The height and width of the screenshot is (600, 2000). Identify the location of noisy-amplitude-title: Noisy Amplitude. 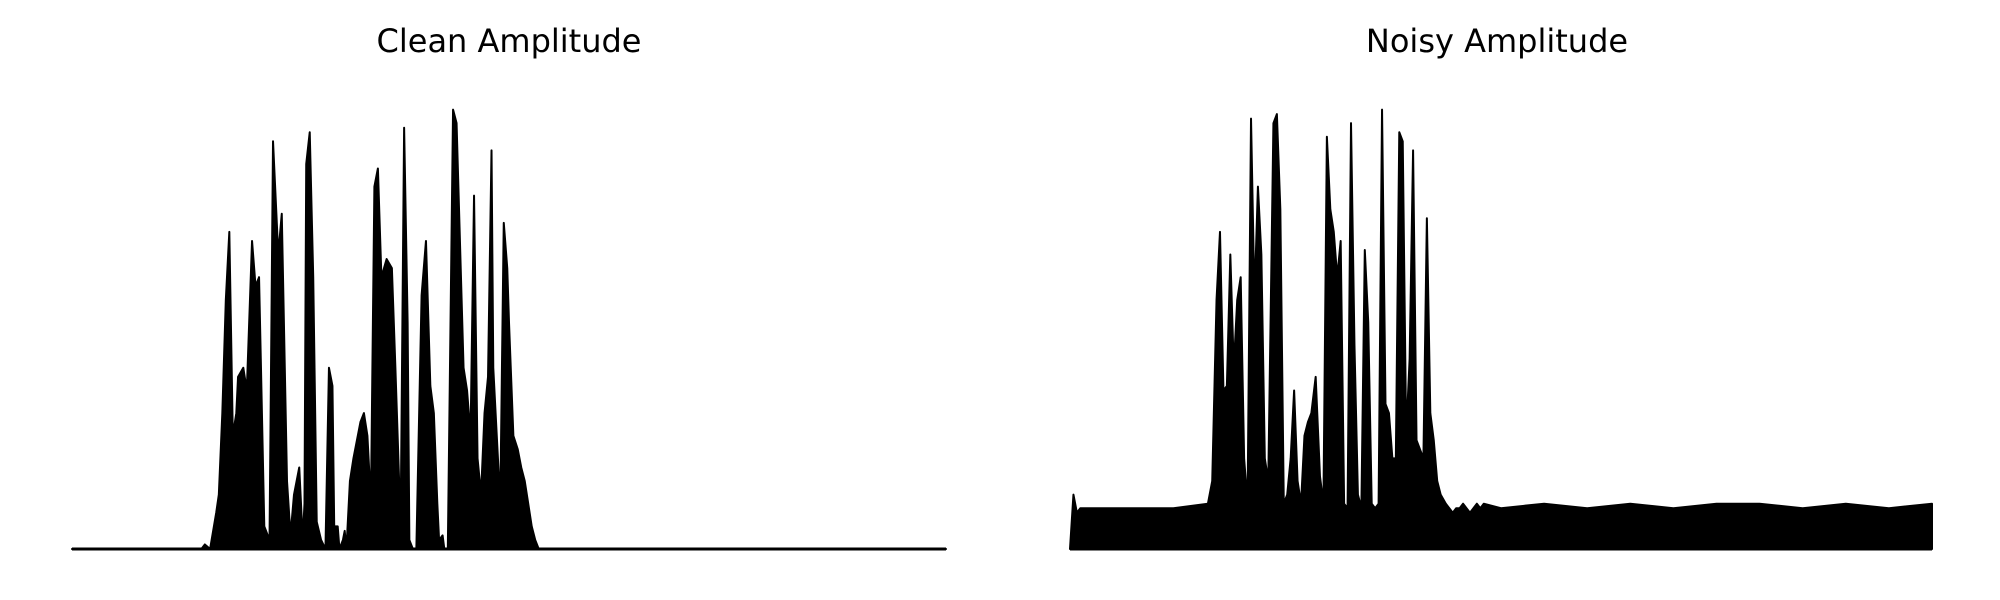
(1497, 41).